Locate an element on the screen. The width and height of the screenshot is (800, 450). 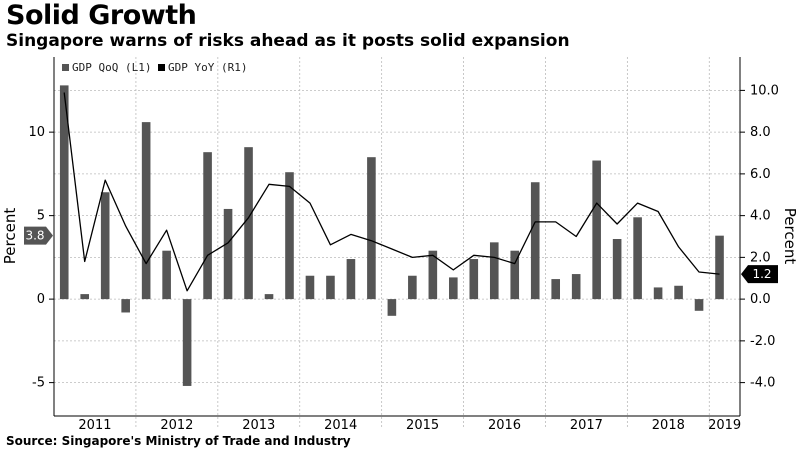
legend-label-qoq: GDP QoQ (L1) is located at coordinates (111, 67).